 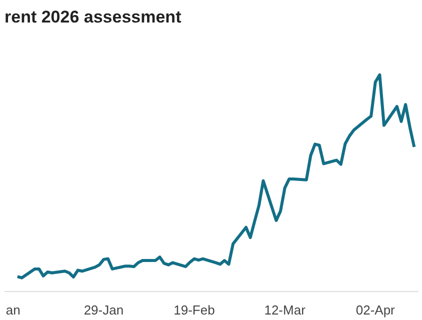 I want to click on x-tick-label: 19-Feb, so click(x=194, y=310).